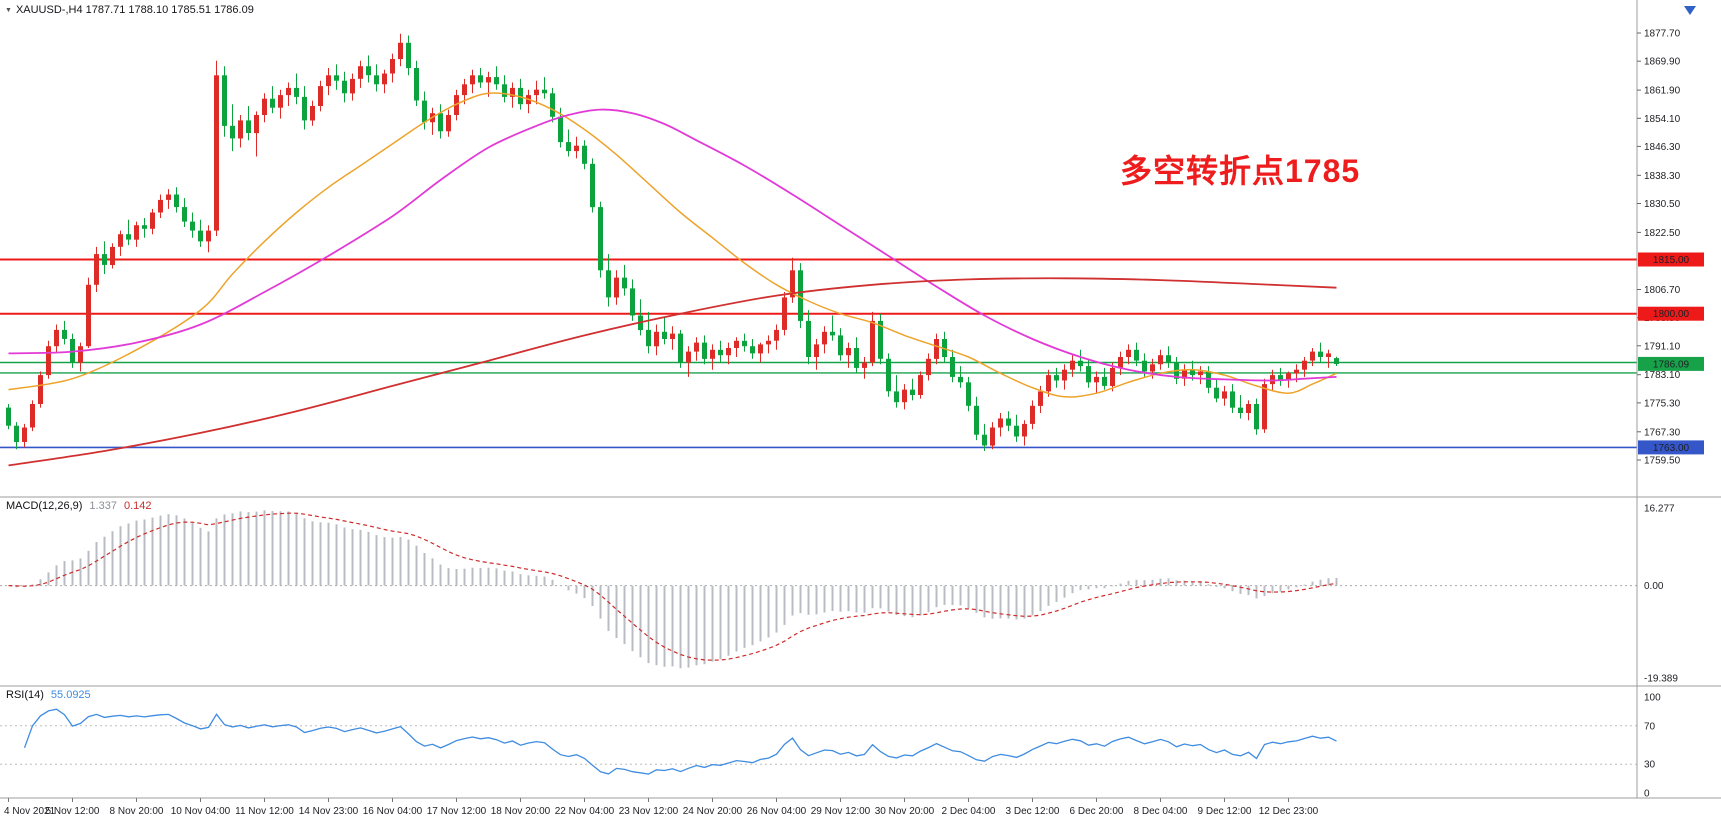  Describe the element at coordinates (969, 811) in the screenshot. I see `date-label: 2 Dec 04:00` at that location.